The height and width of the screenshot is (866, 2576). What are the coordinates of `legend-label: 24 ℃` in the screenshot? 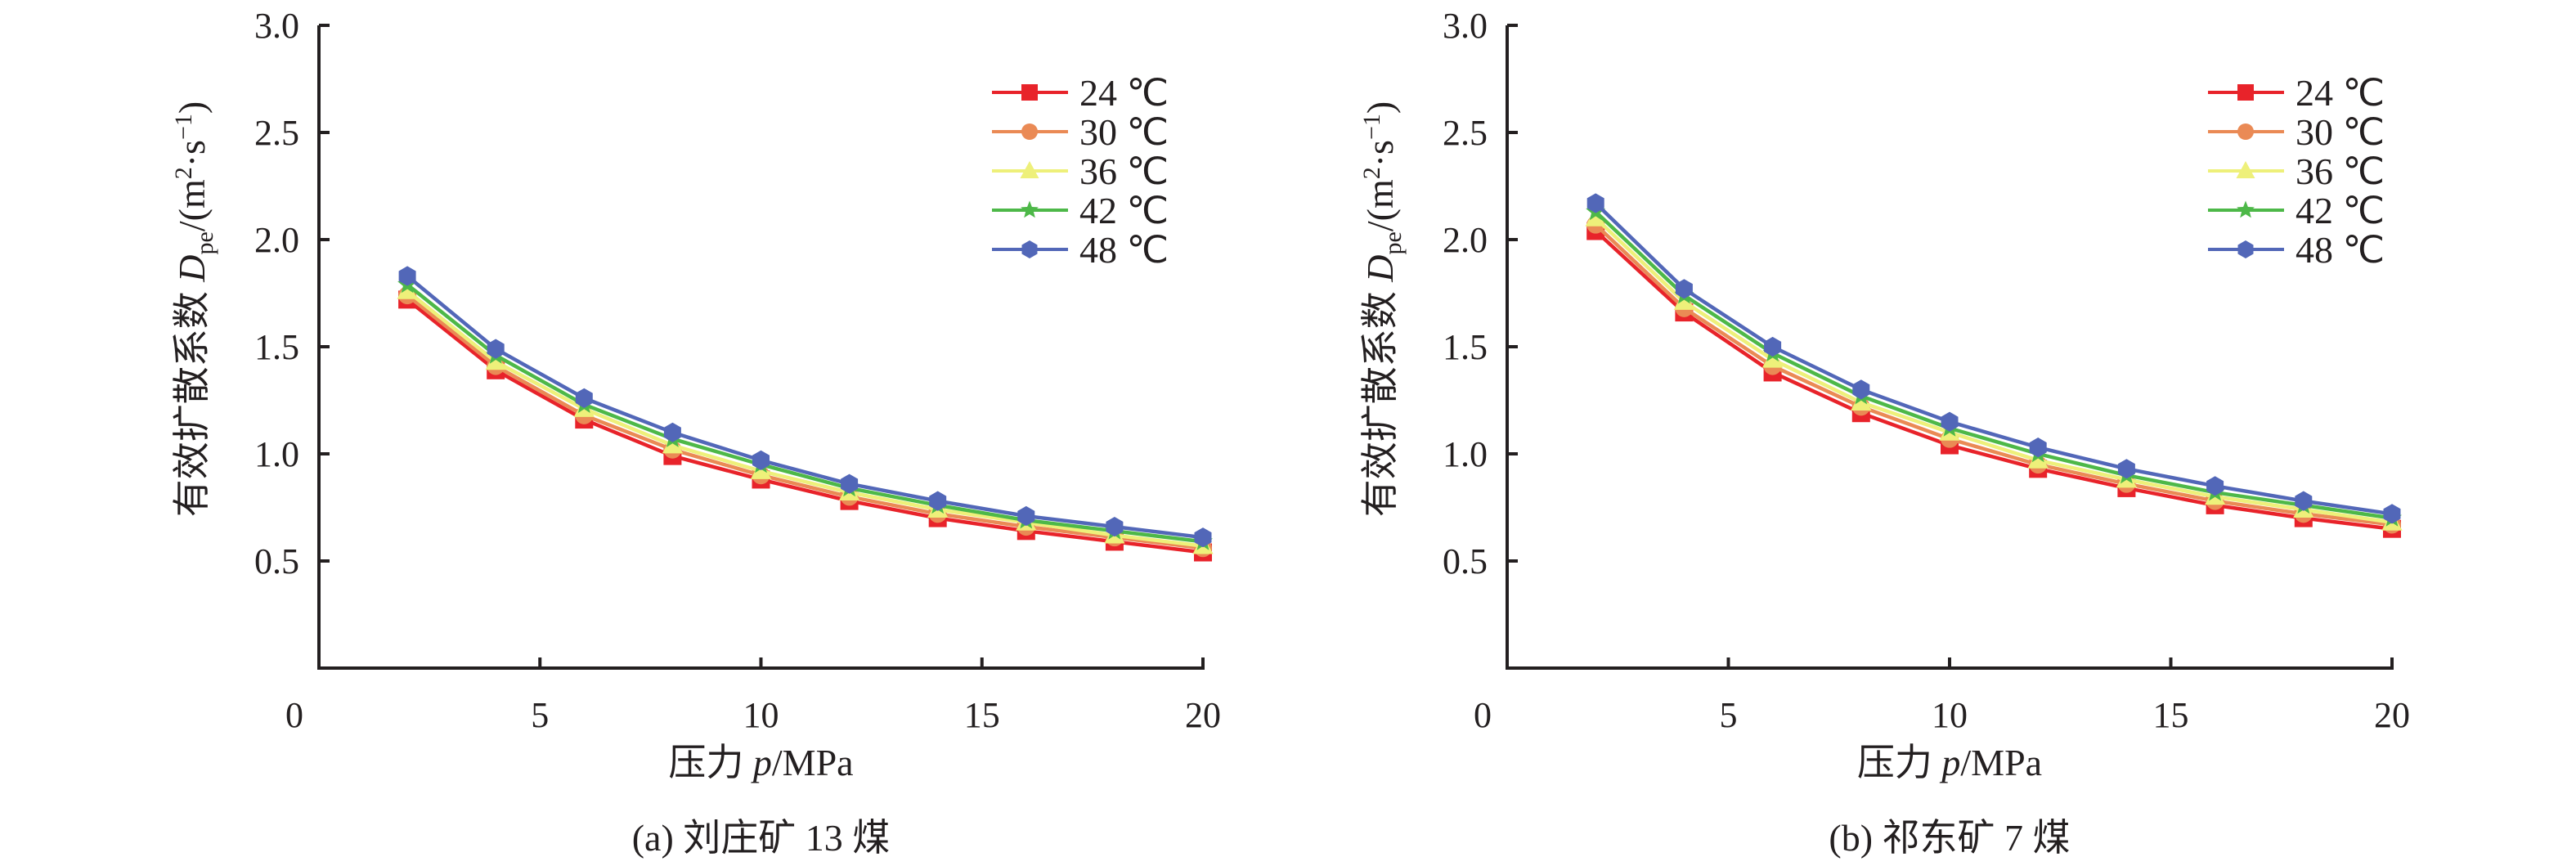 It's located at (2340, 93).